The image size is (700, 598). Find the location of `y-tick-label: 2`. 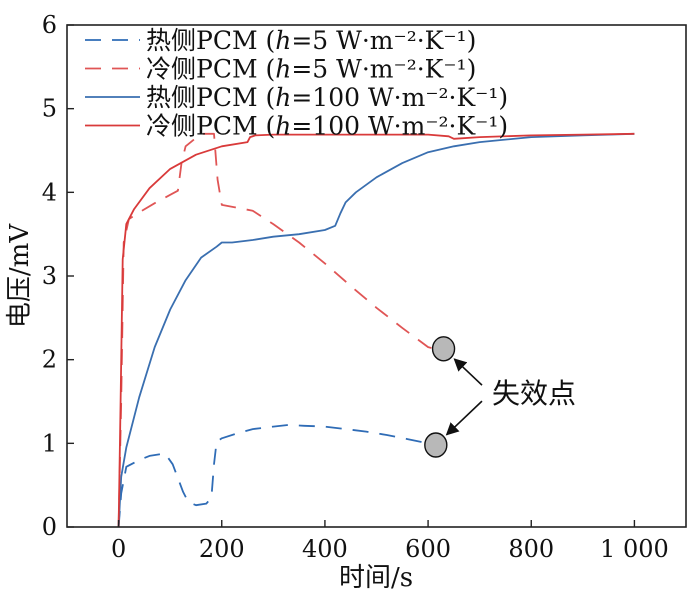

y-tick-label: 2 is located at coordinates (49, 360).